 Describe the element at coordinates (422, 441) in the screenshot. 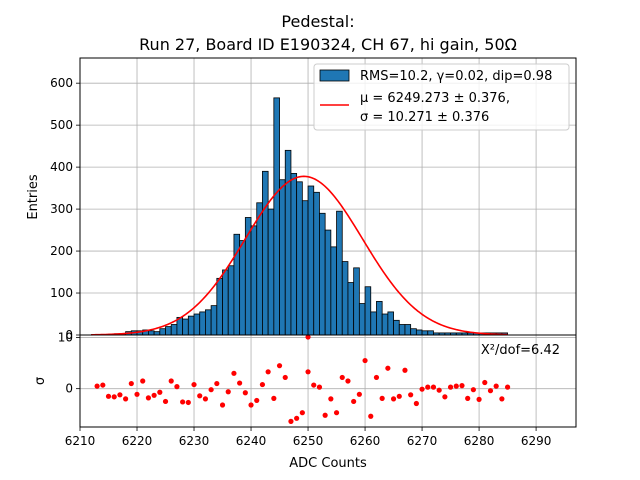

I see `x-tick-label: 6270` at that location.